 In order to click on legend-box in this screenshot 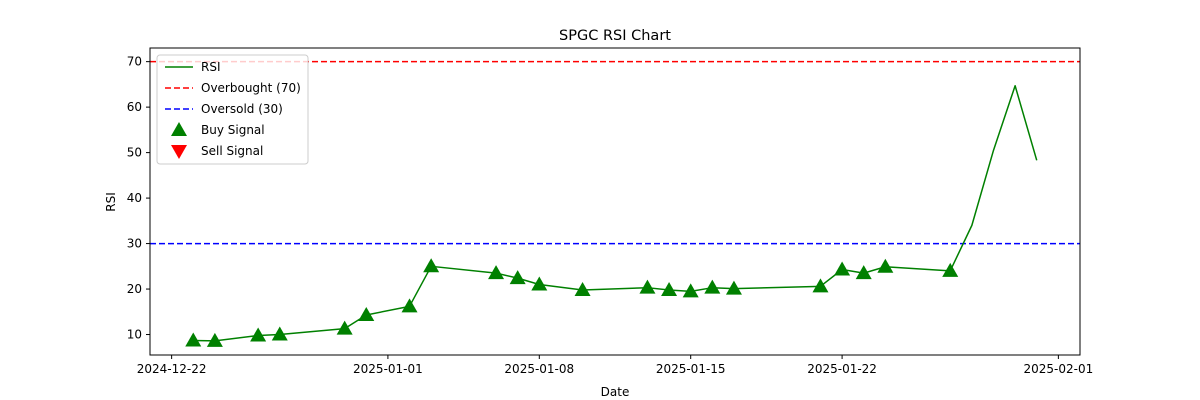, I will do `click(232, 109)`.